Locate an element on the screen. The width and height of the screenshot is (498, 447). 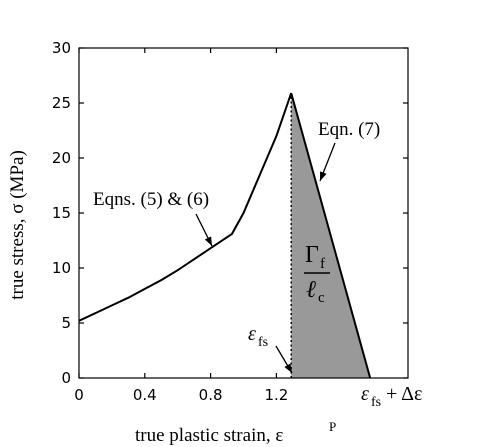
eps-fs-label: ε fs is located at coordinates (258, 336).